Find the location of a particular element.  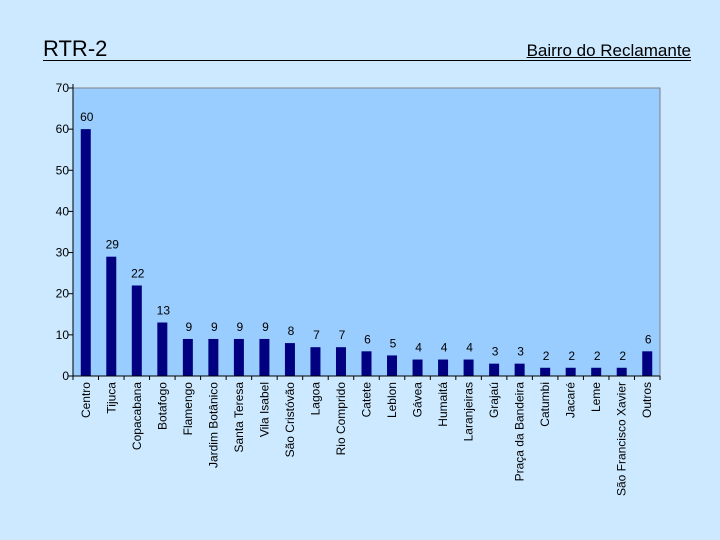

x-tick-label: São Francisco Xavier is located at coordinates (622, 439).